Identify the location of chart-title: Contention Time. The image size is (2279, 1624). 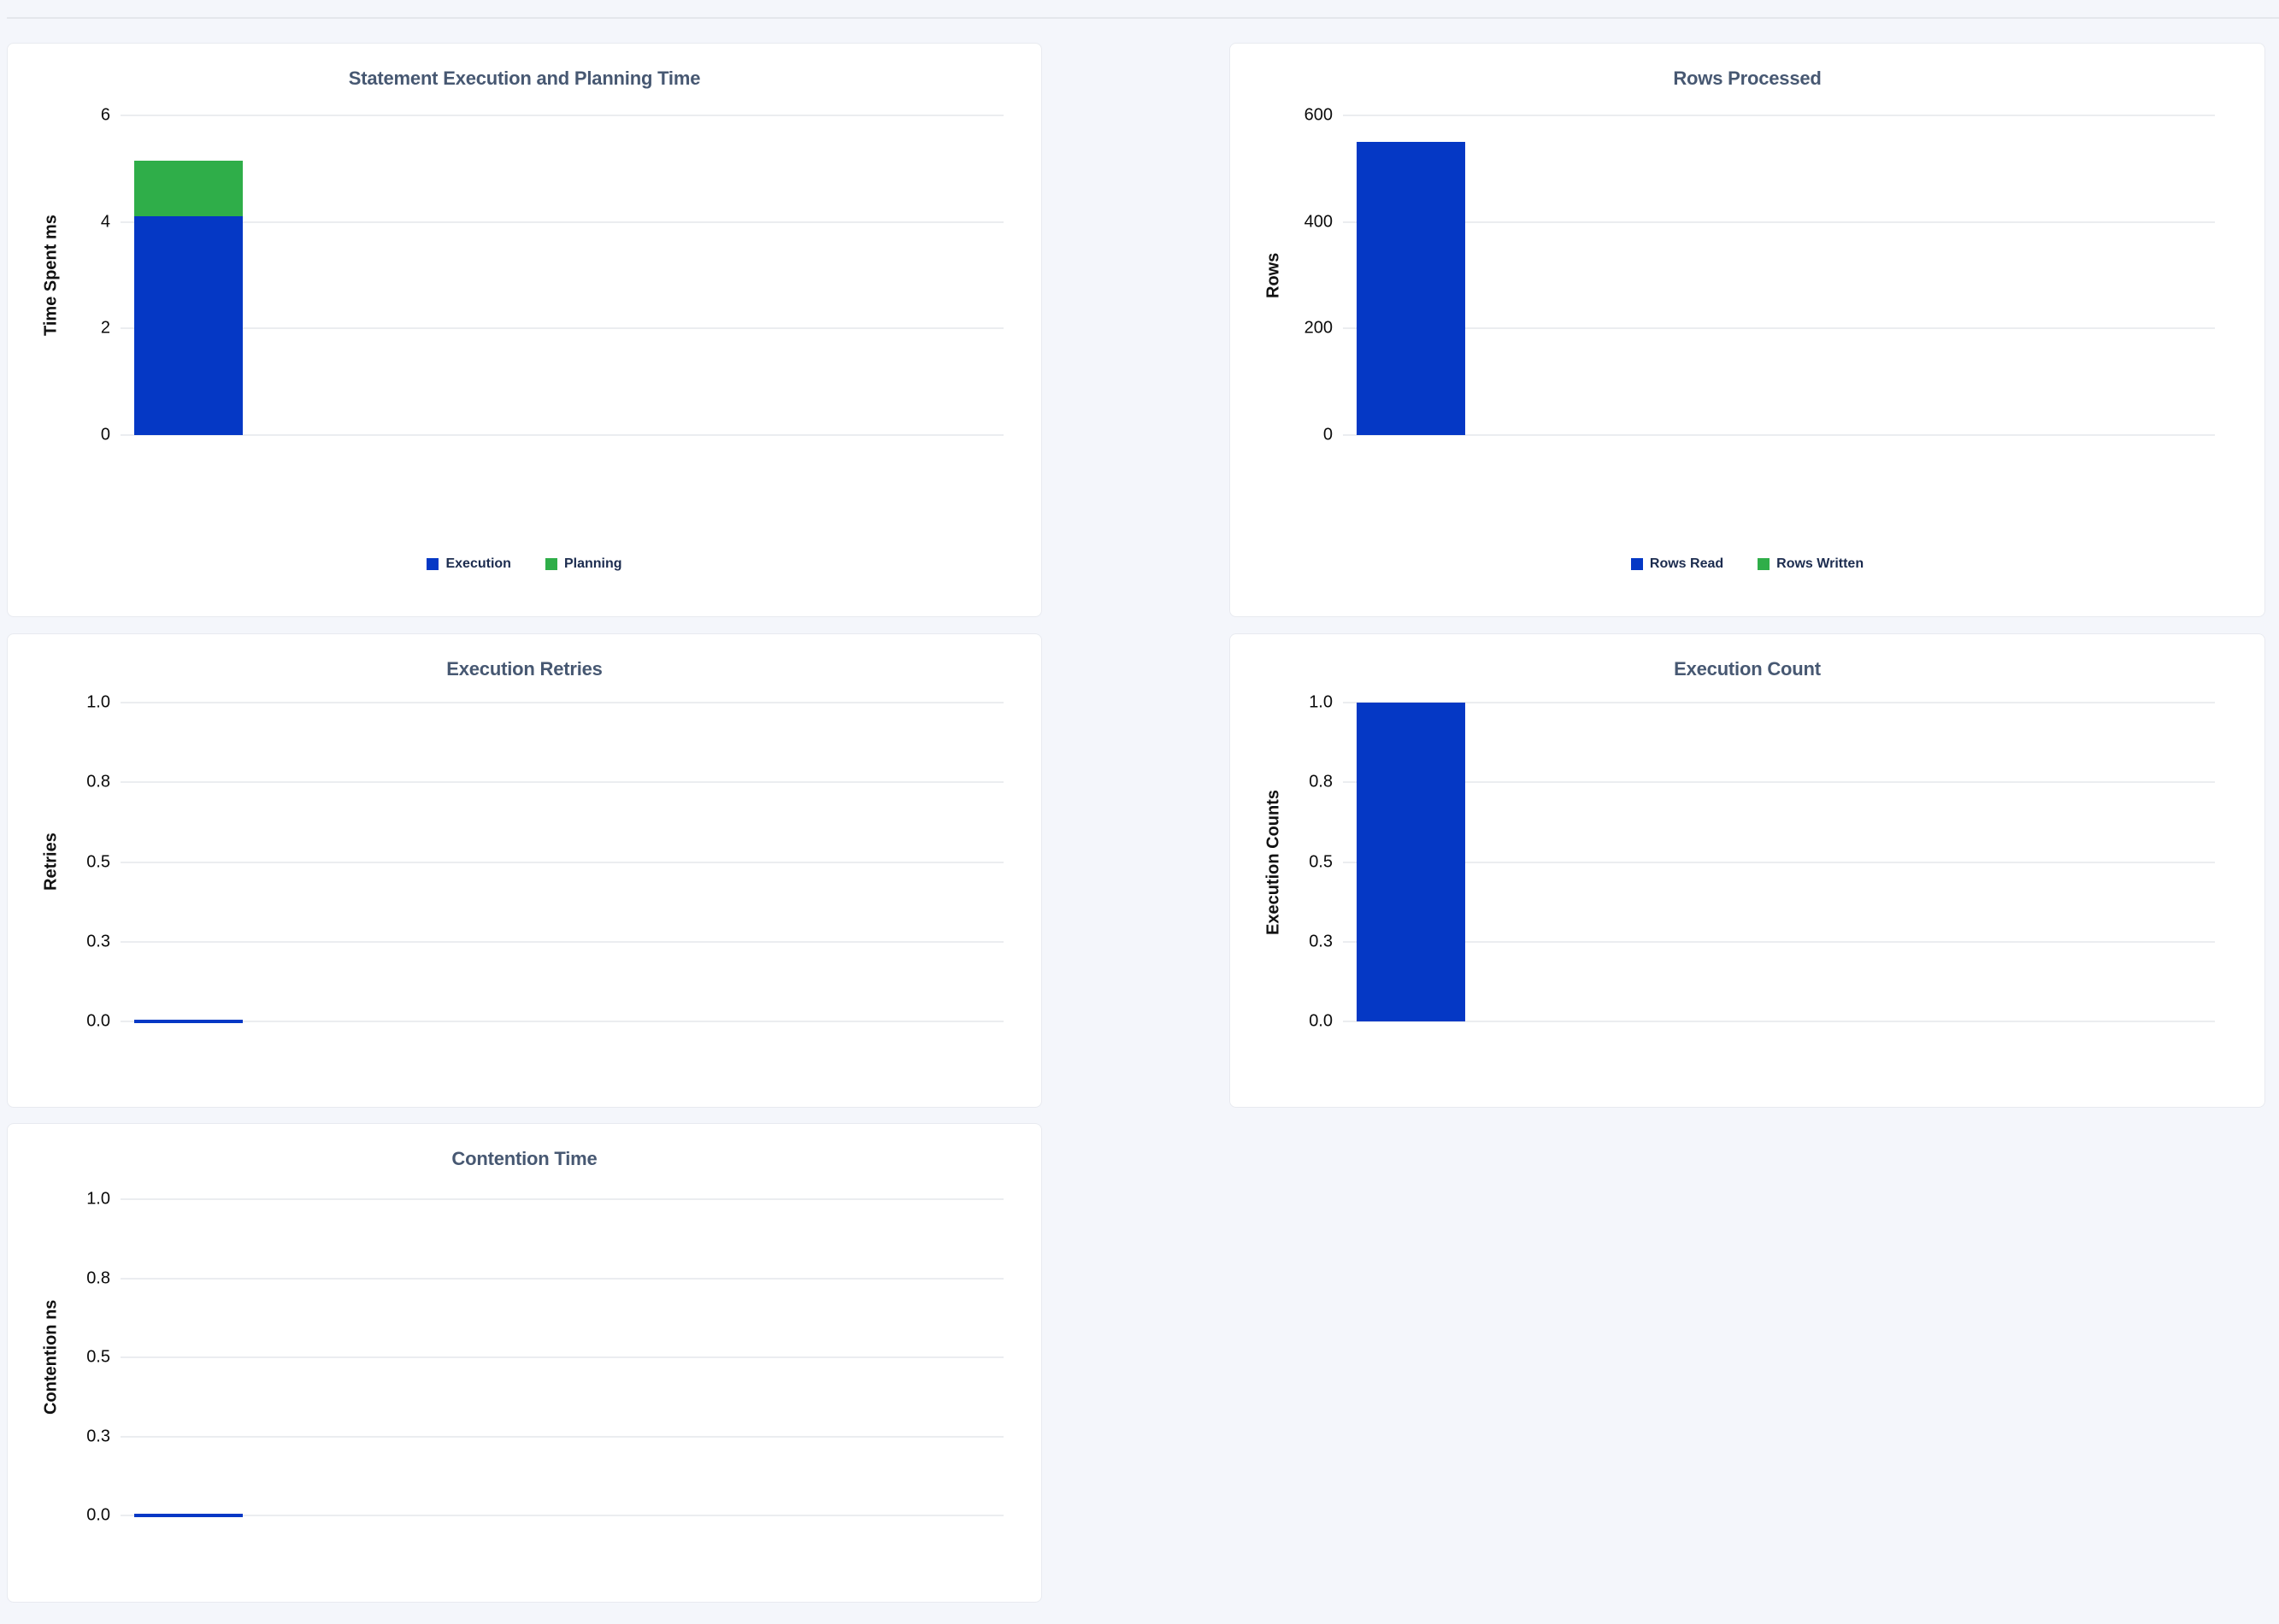
(524, 1158).